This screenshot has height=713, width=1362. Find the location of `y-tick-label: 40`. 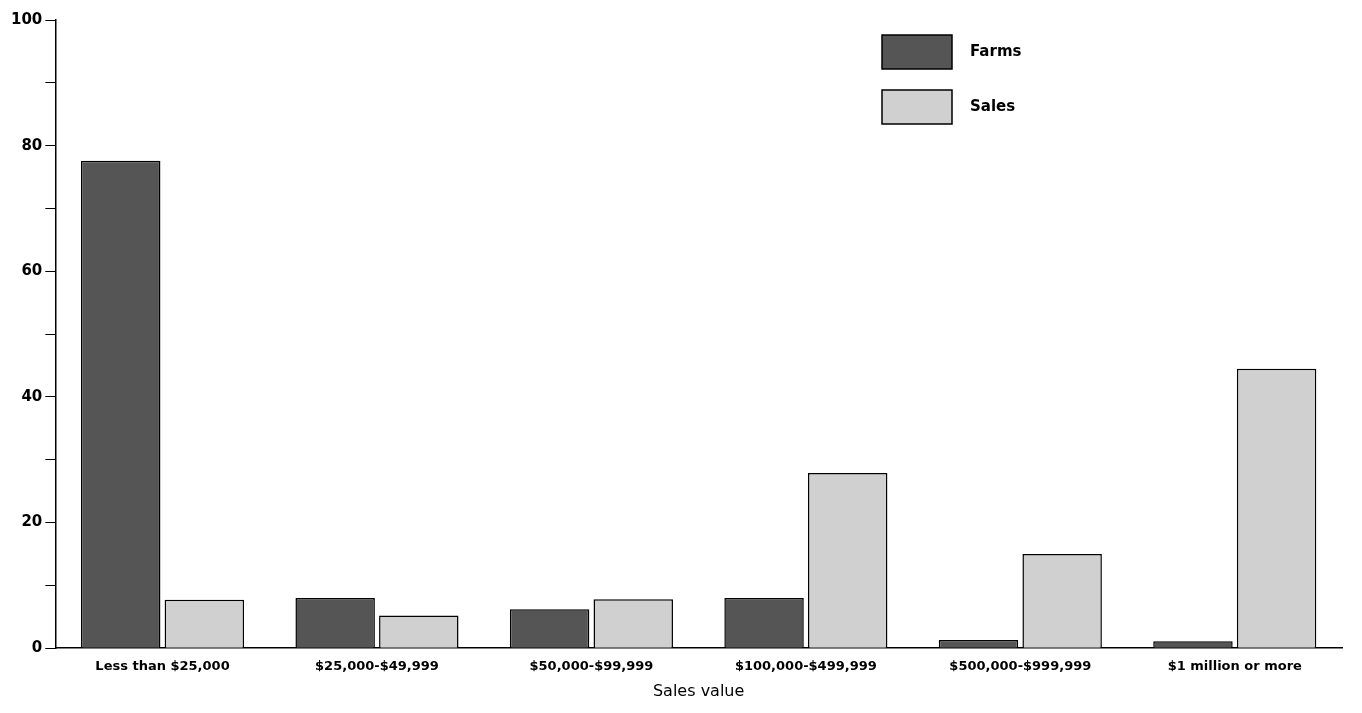

y-tick-label: 40 is located at coordinates (32, 395).